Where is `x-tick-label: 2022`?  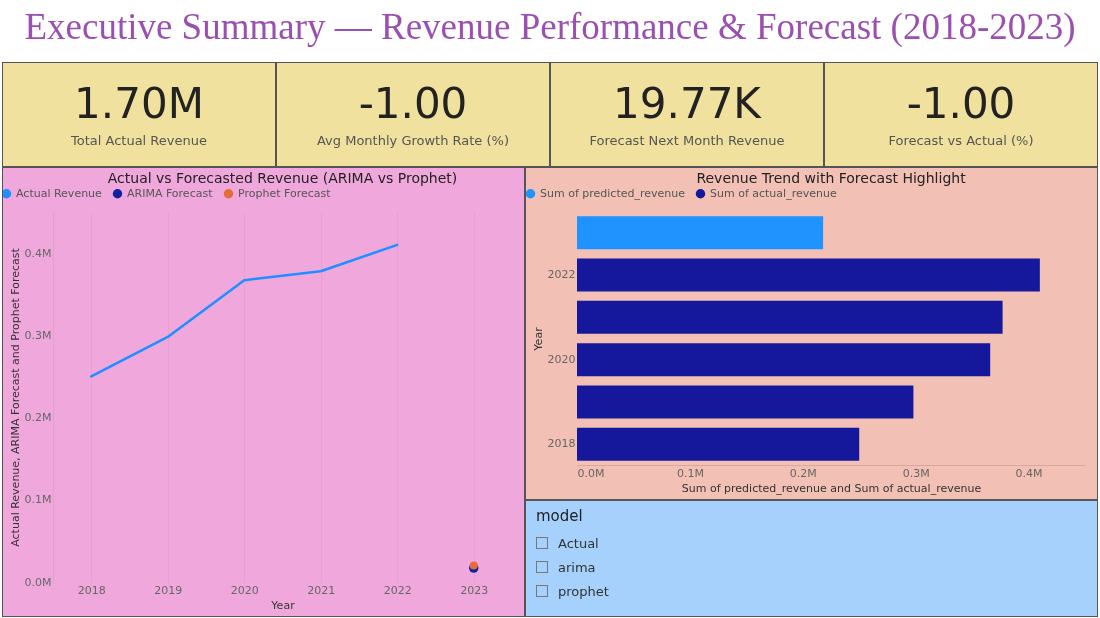
x-tick-label: 2022 is located at coordinates (397, 590).